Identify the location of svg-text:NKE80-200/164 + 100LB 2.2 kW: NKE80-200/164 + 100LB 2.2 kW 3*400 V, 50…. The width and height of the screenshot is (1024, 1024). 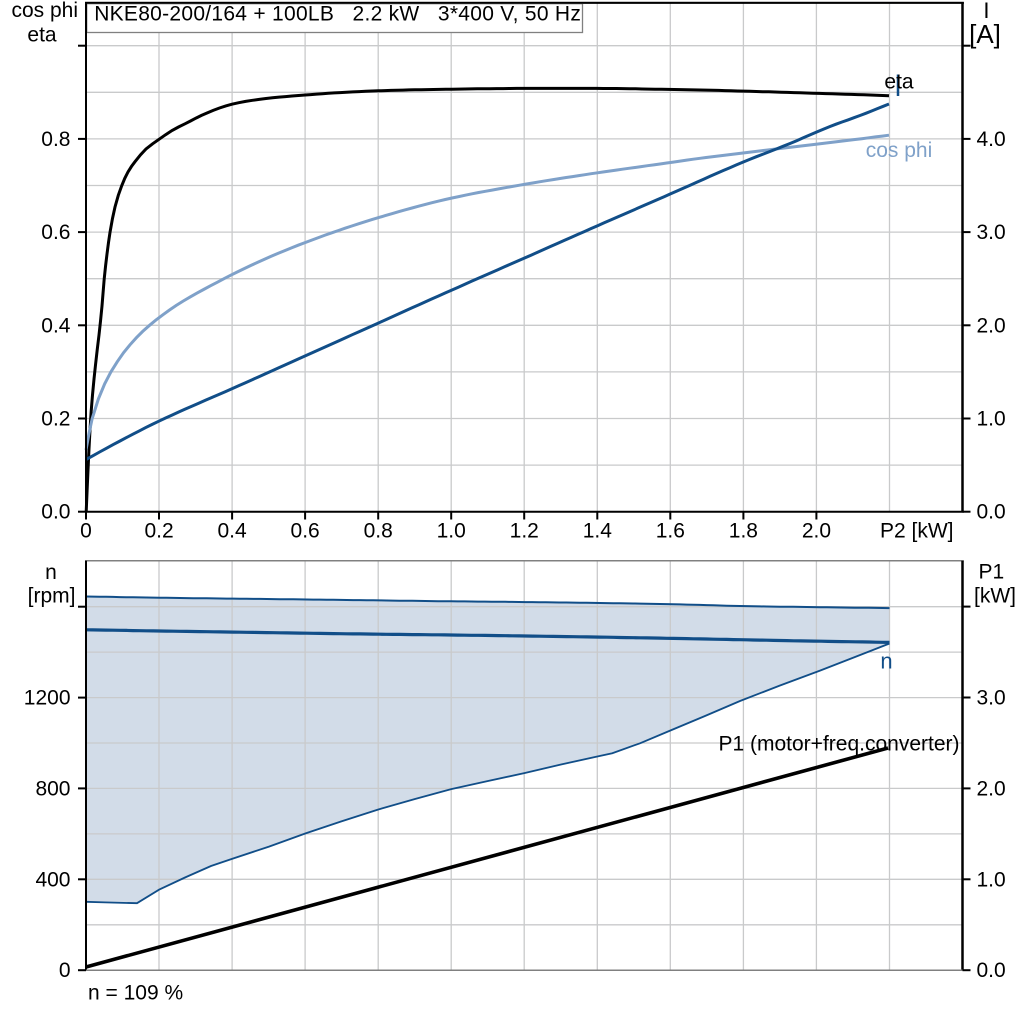
(337, 13).